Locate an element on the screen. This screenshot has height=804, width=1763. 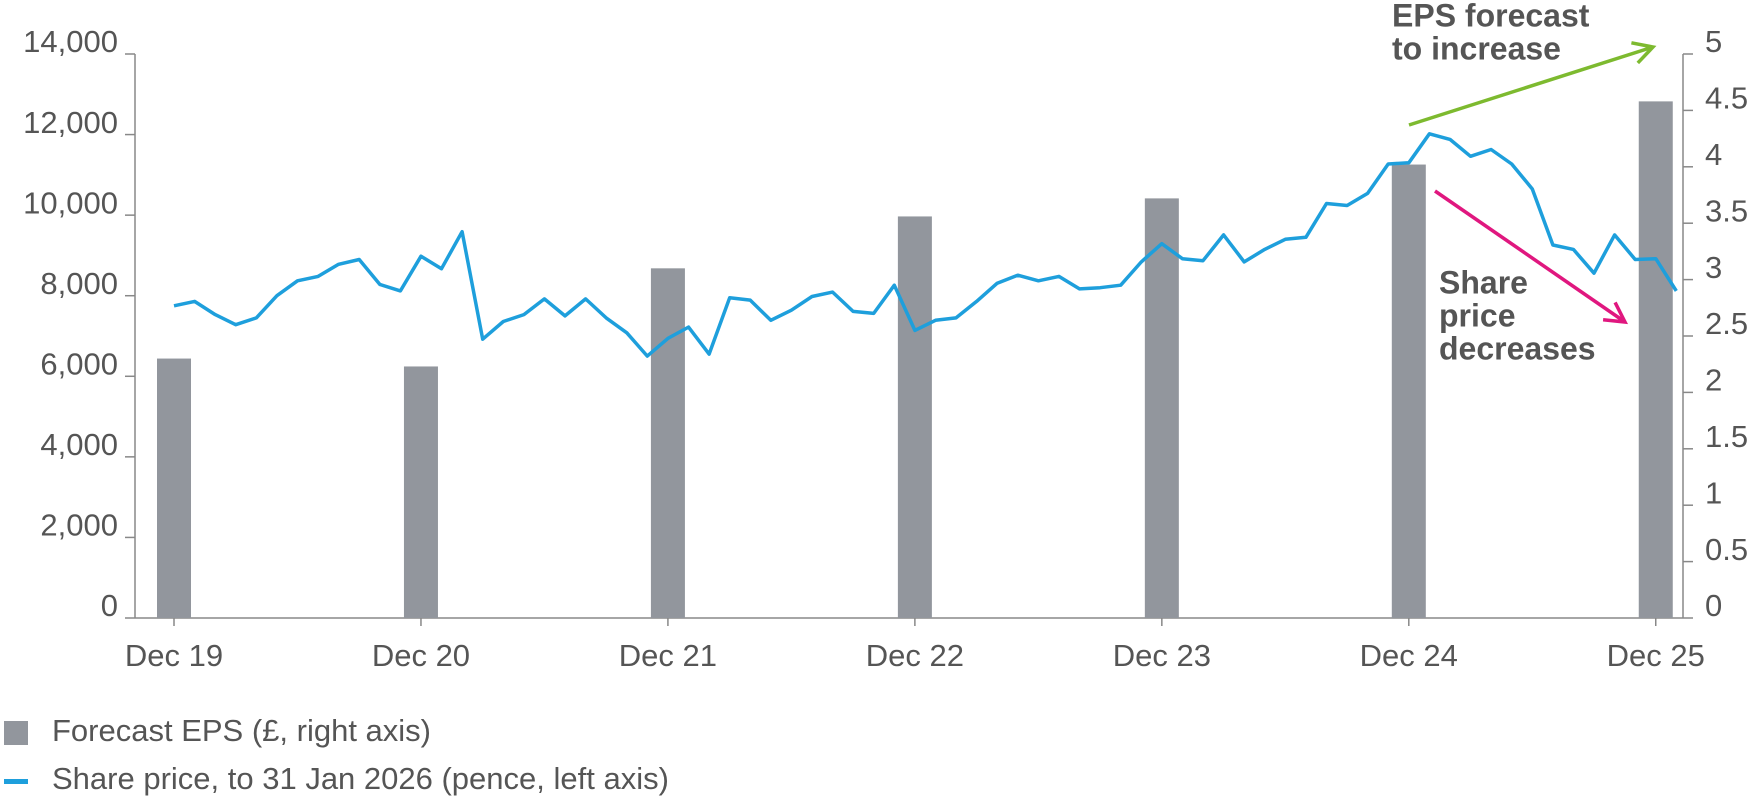
x-tick-label: Dec 25 is located at coordinates (1656, 655).